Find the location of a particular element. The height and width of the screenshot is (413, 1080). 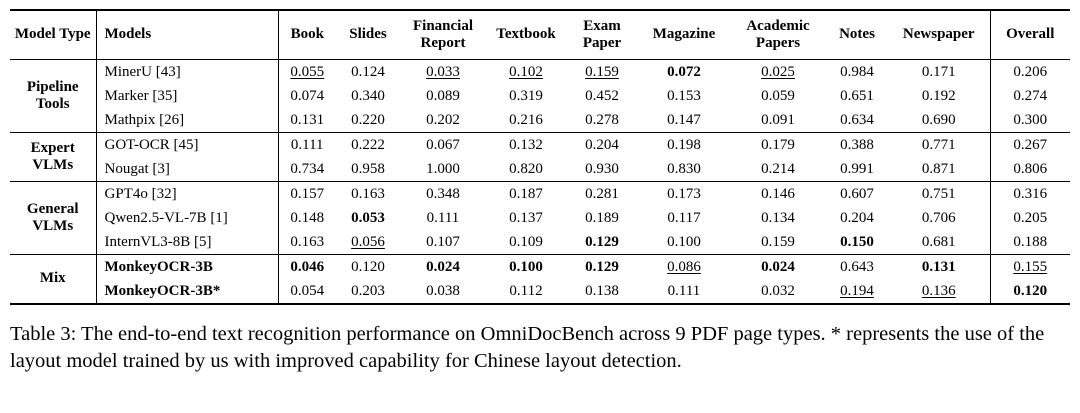

value-cell: 0.132 is located at coordinates (526, 144).